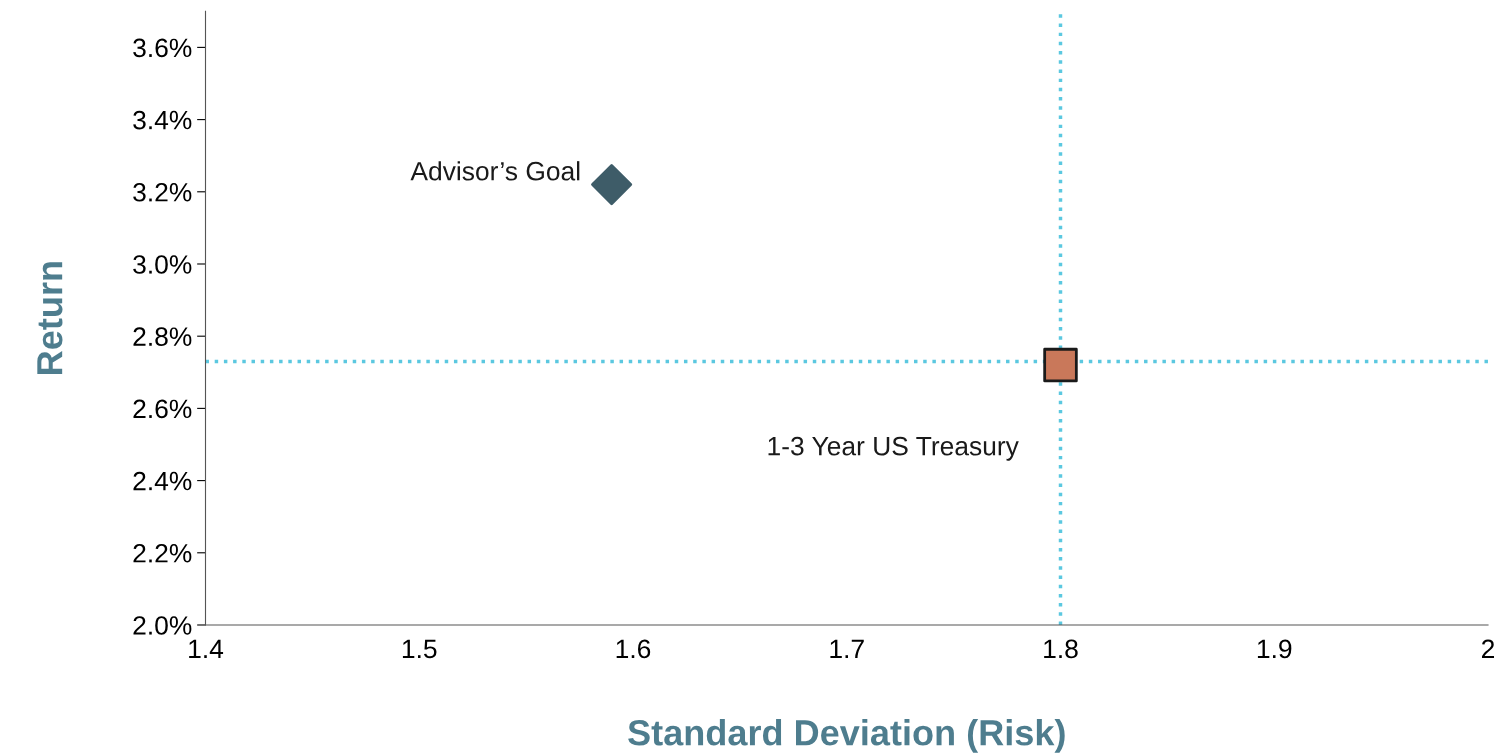 This screenshot has width=1500, height=753. I want to click on y-tick-label: 2.2%, so click(162, 553).